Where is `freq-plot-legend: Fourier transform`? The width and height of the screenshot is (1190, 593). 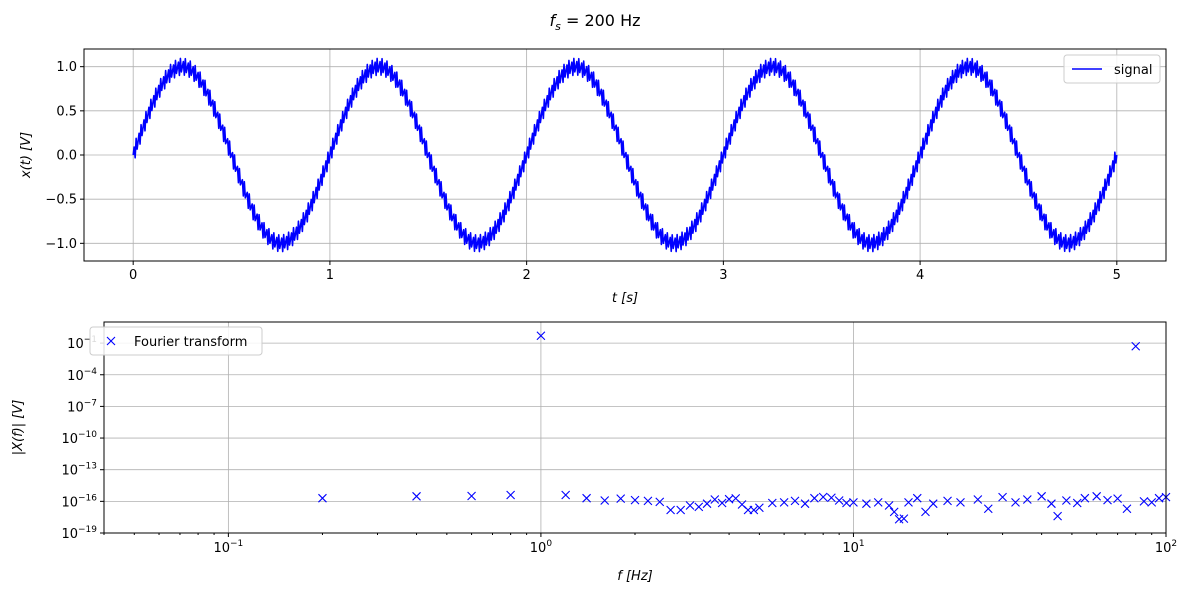 freq-plot-legend: Fourier transform is located at coordinates (176, 341).